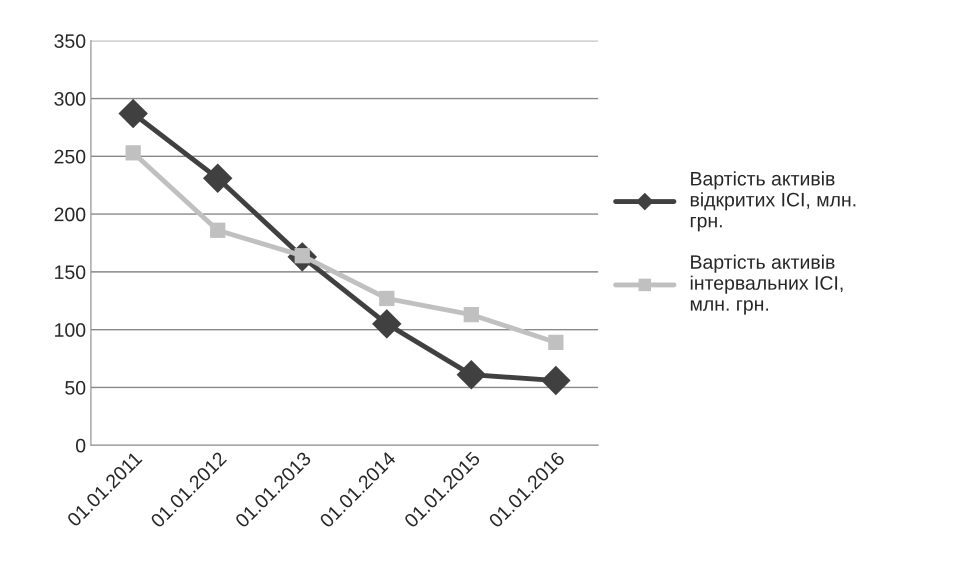 The height and width of the screenshot is (582, 957). What do you see at coordinates (70, 157) in the screenshot?
I see `y-tick-label: 250` at bounding box center [70, 157].